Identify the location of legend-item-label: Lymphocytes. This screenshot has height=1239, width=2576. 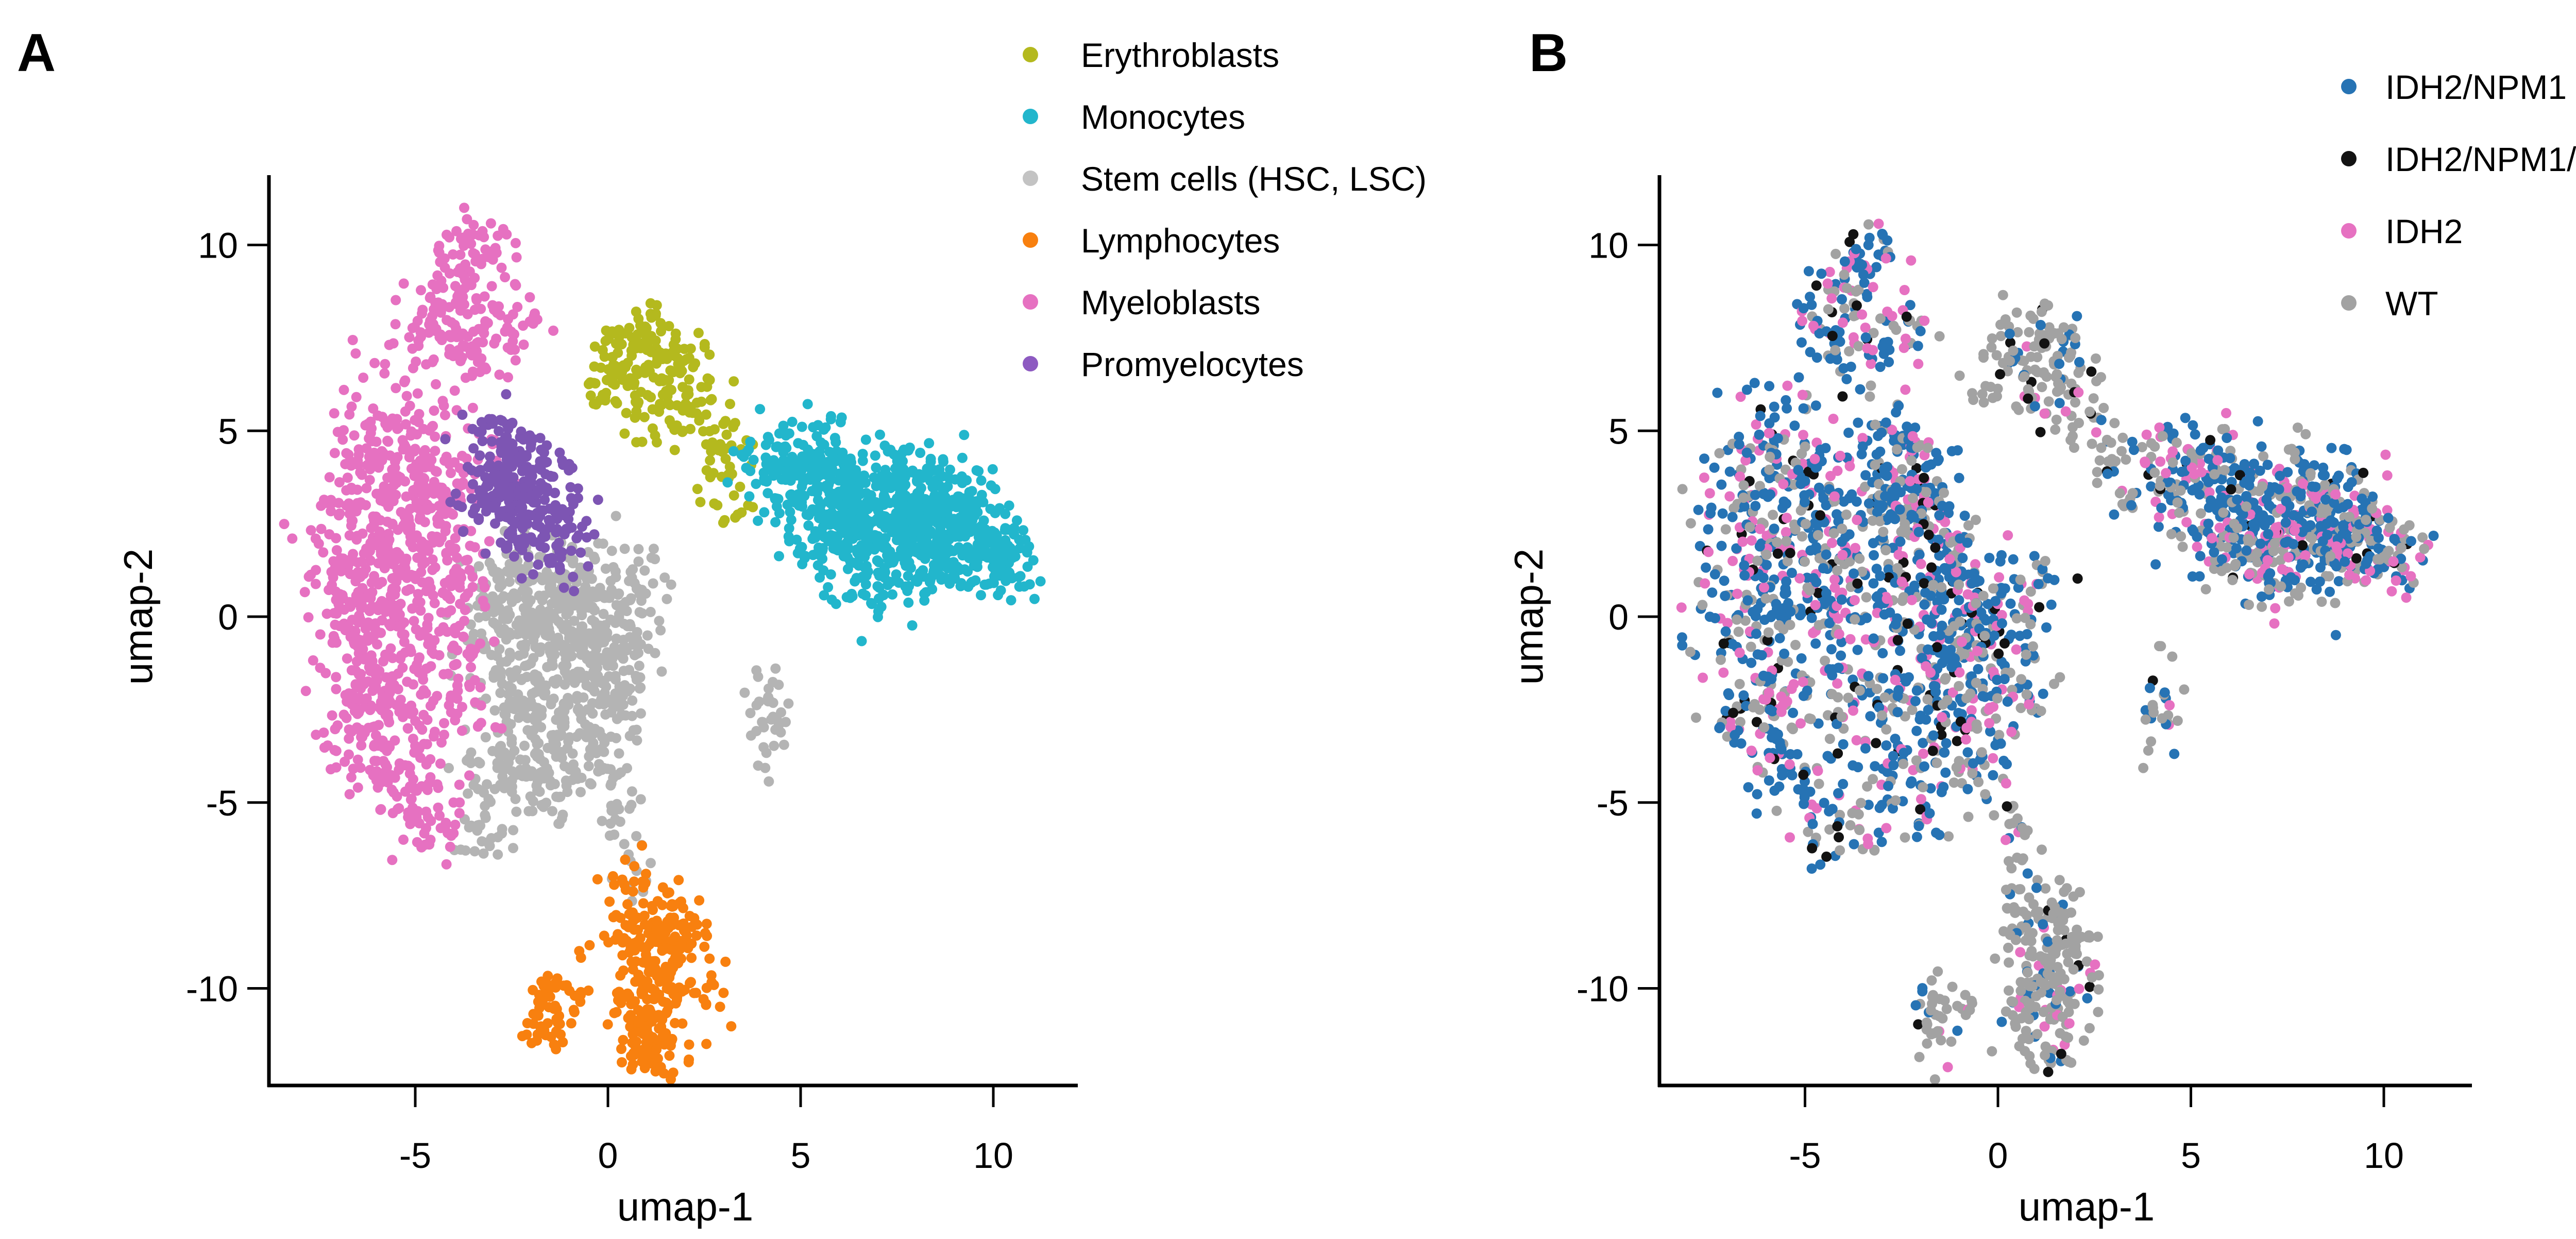
(1180, 241).